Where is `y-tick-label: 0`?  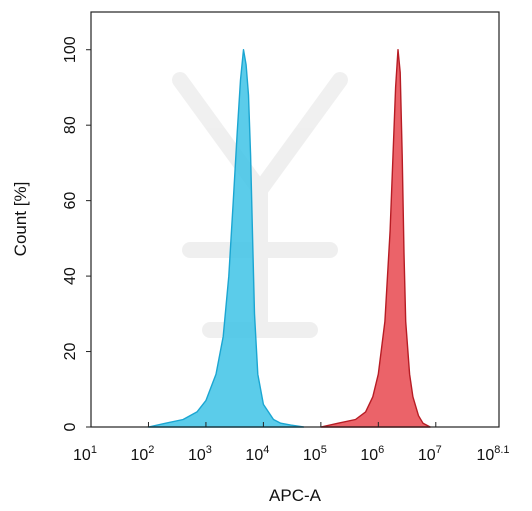
y-tick-label: 0 is located at coordinates (70, 426).